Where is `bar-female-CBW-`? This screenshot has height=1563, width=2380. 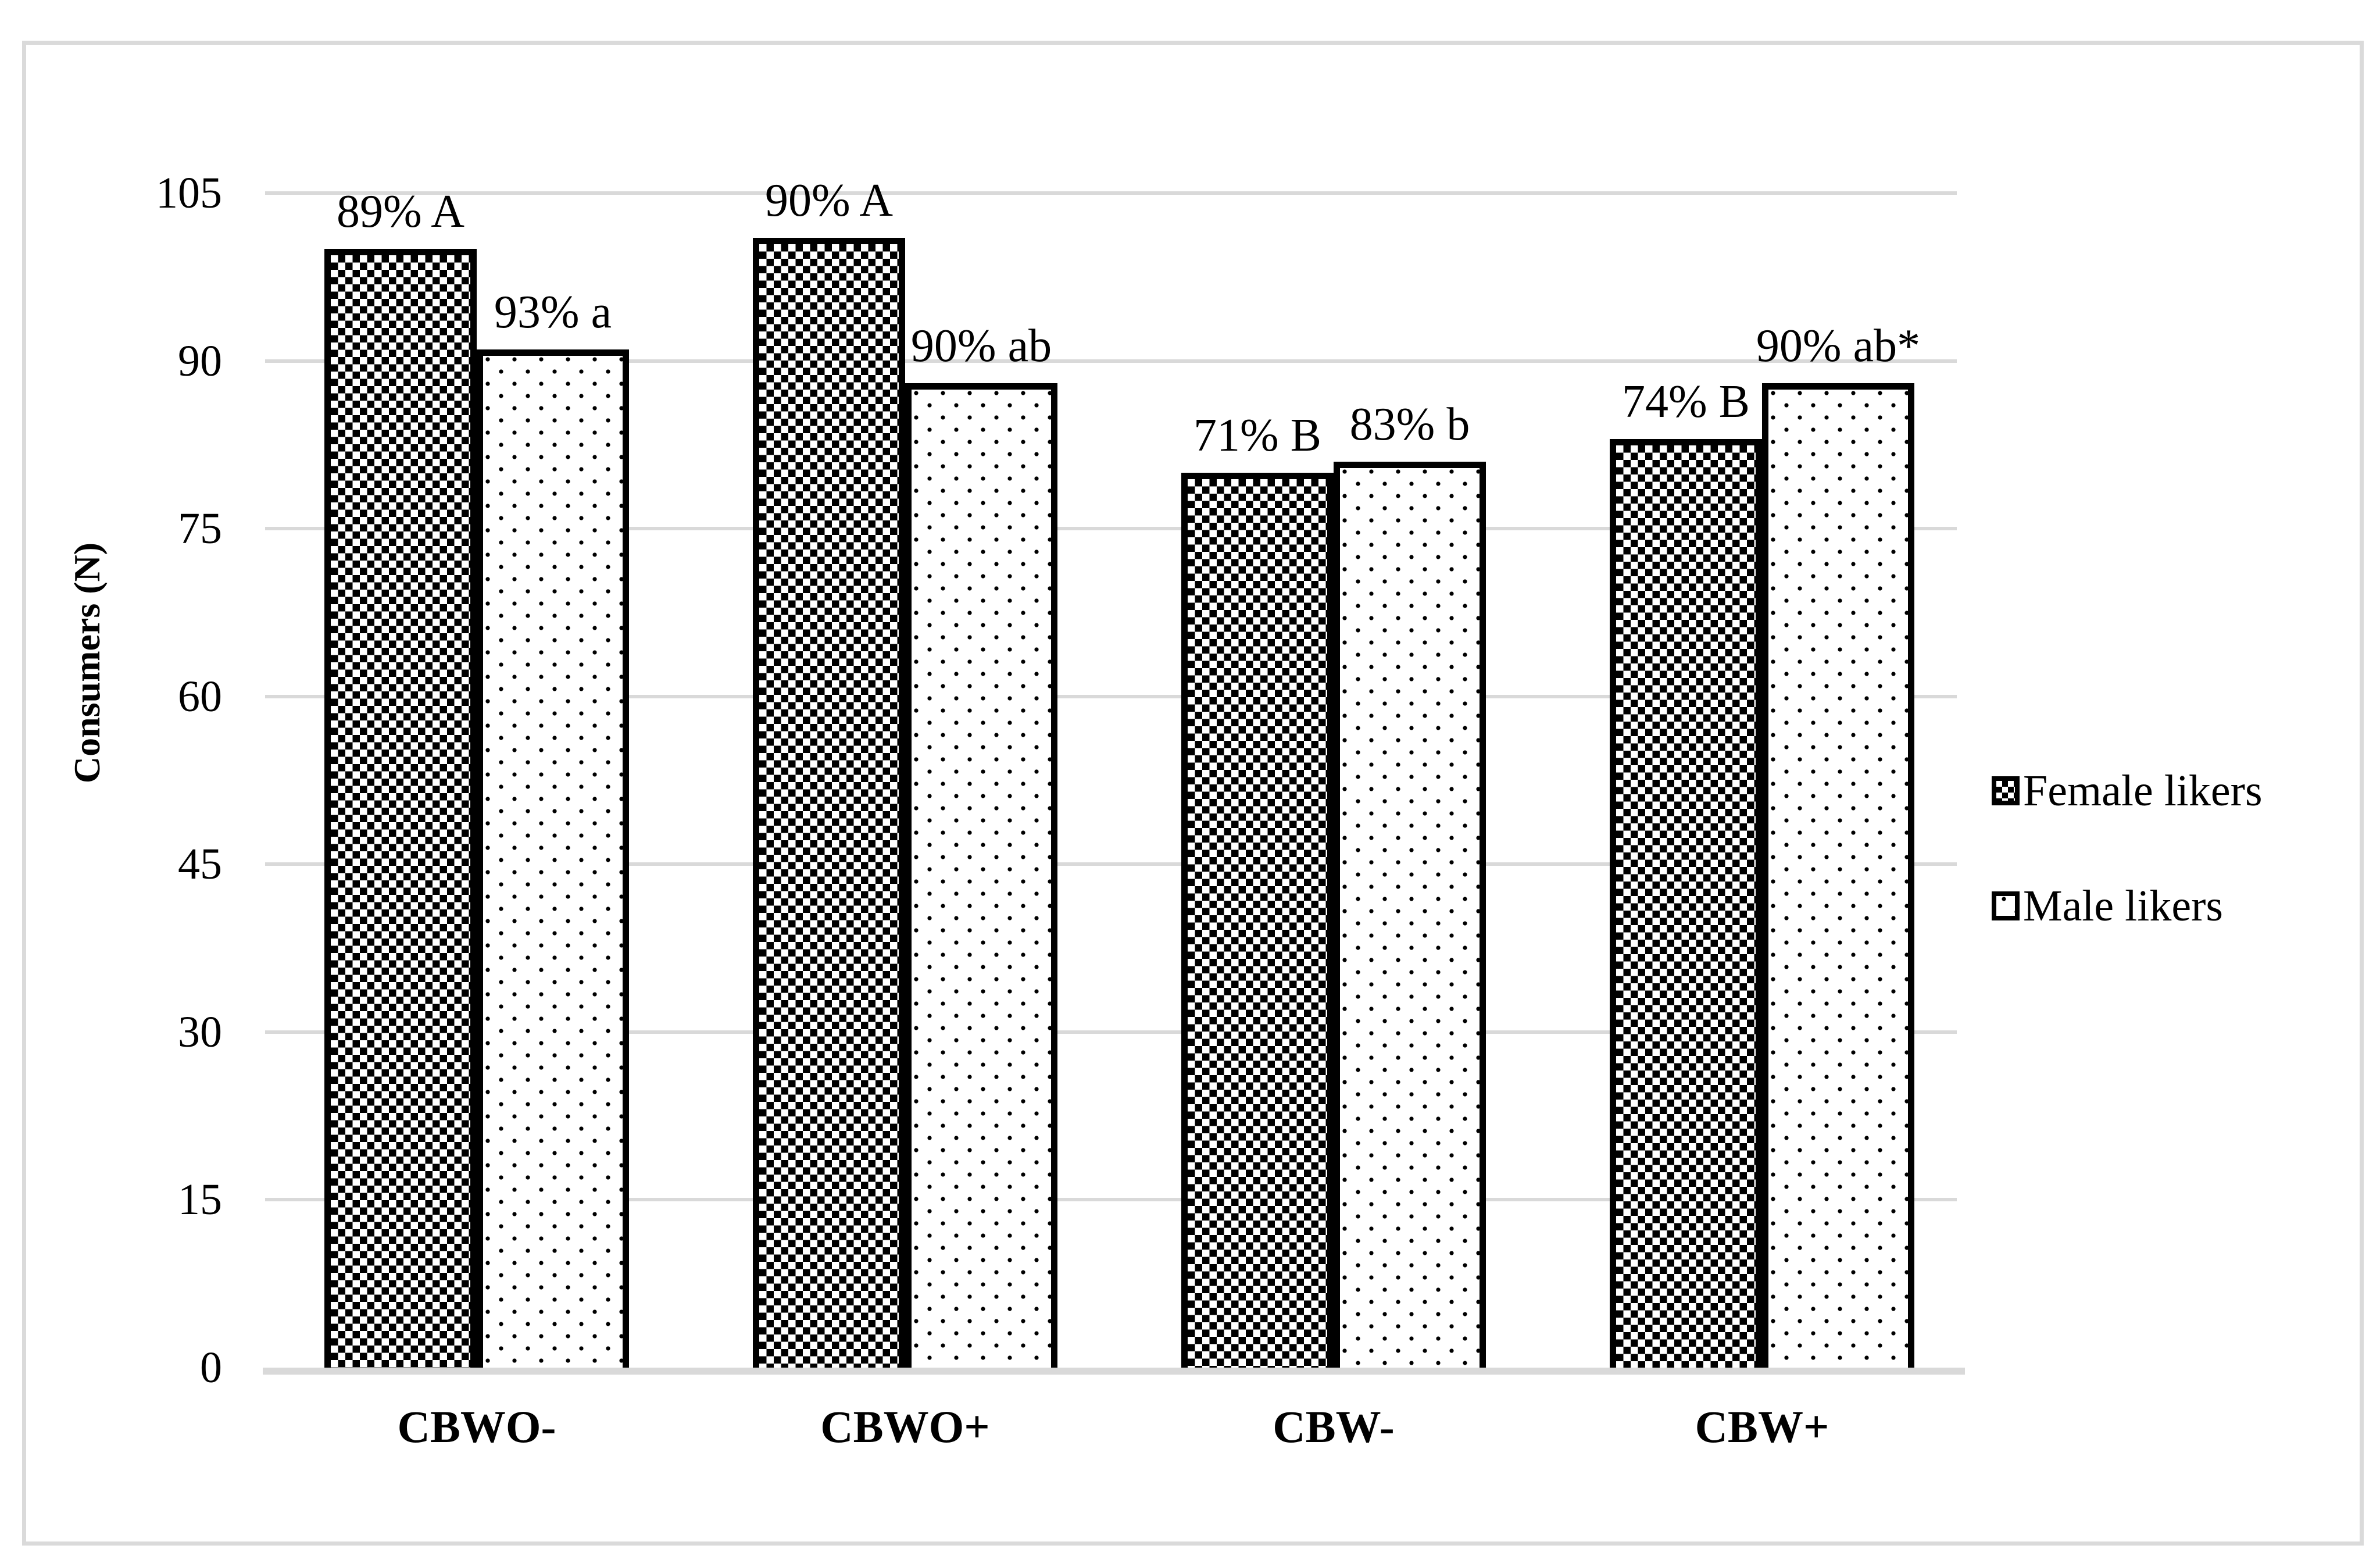 bar-female-CBW- is located at coordinates (1257, 920).